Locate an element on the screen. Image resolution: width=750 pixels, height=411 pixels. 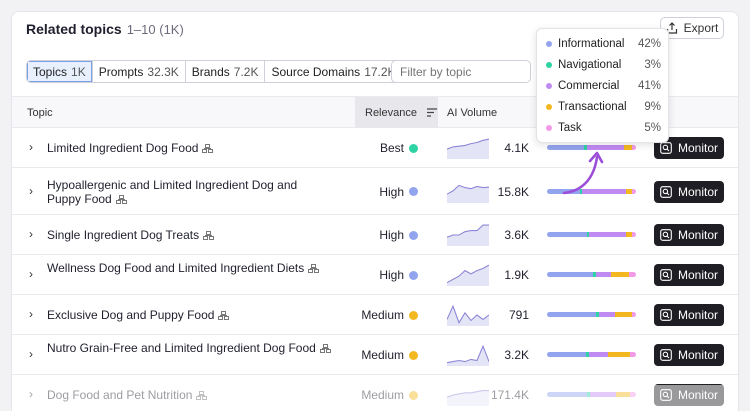
intent-legend-item: Informational 42% is located at coordinates (603, 44).